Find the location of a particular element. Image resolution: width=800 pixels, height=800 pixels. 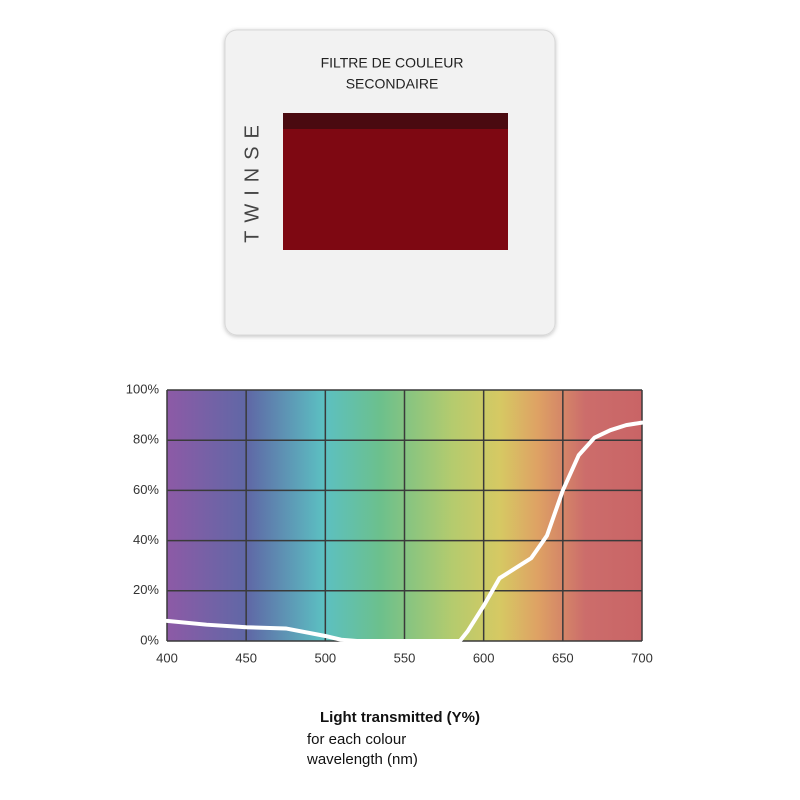

y-tick-label: 60% is located at coordinates (146, 489).